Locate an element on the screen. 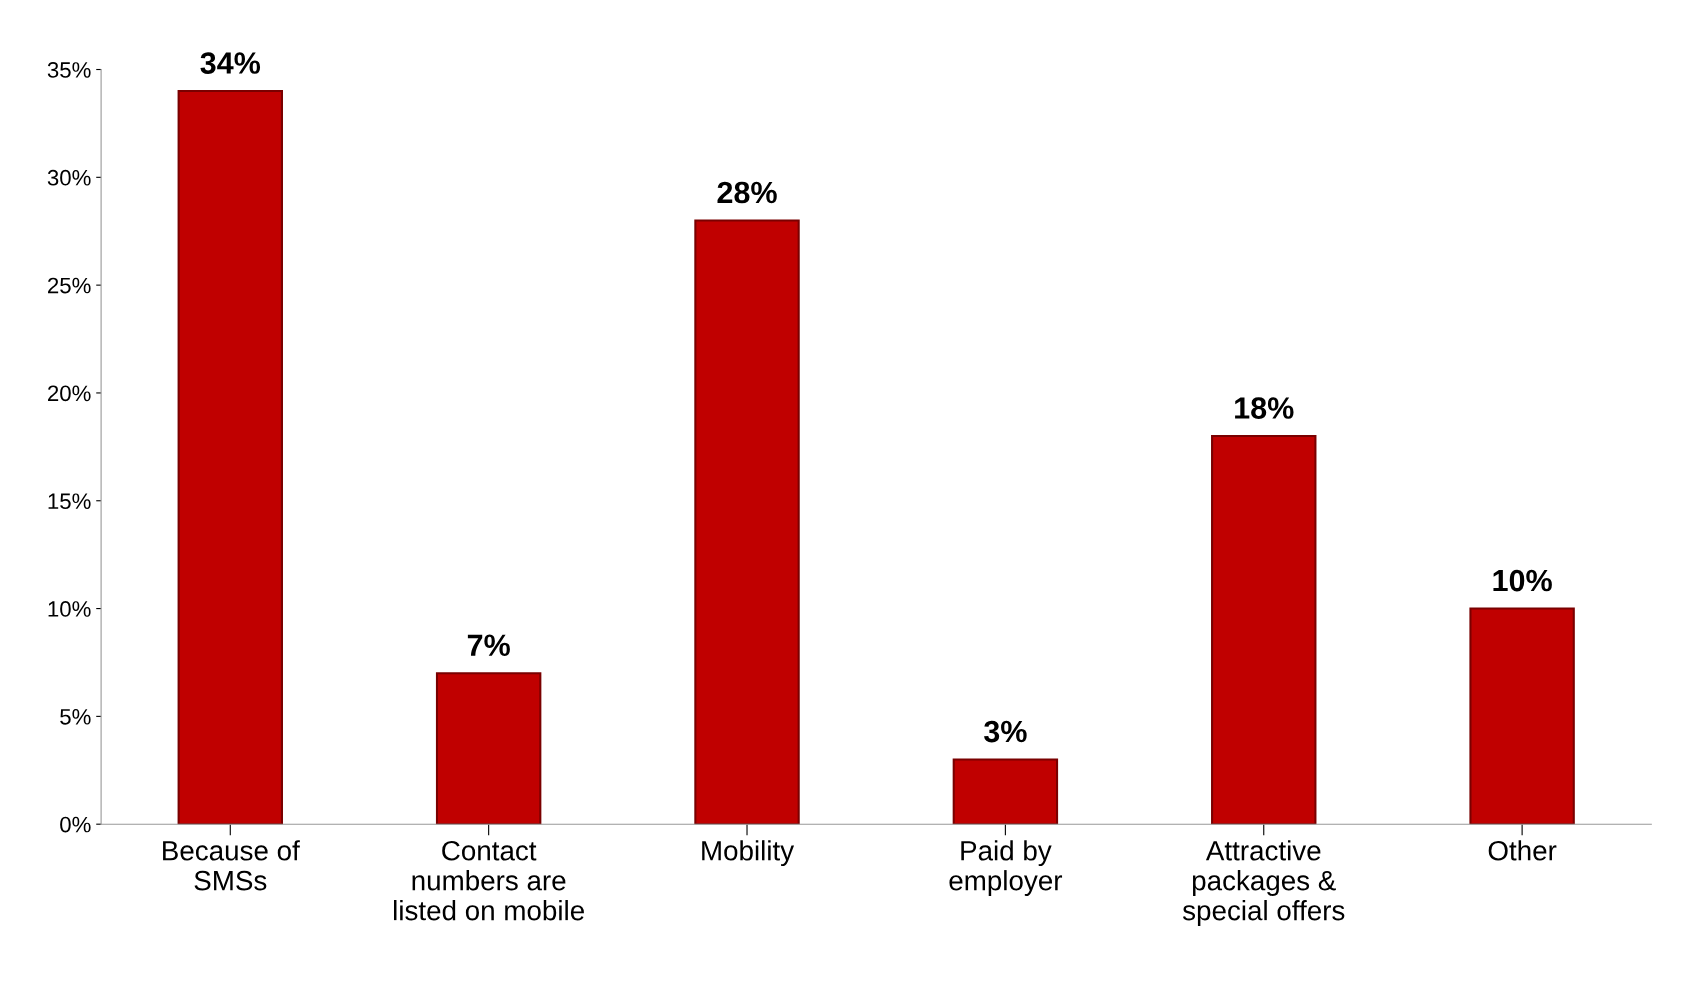 Image resolution: width=1685 pixels, height=993 pixels. data-label: 10% is located at coordinates (1522, 580).